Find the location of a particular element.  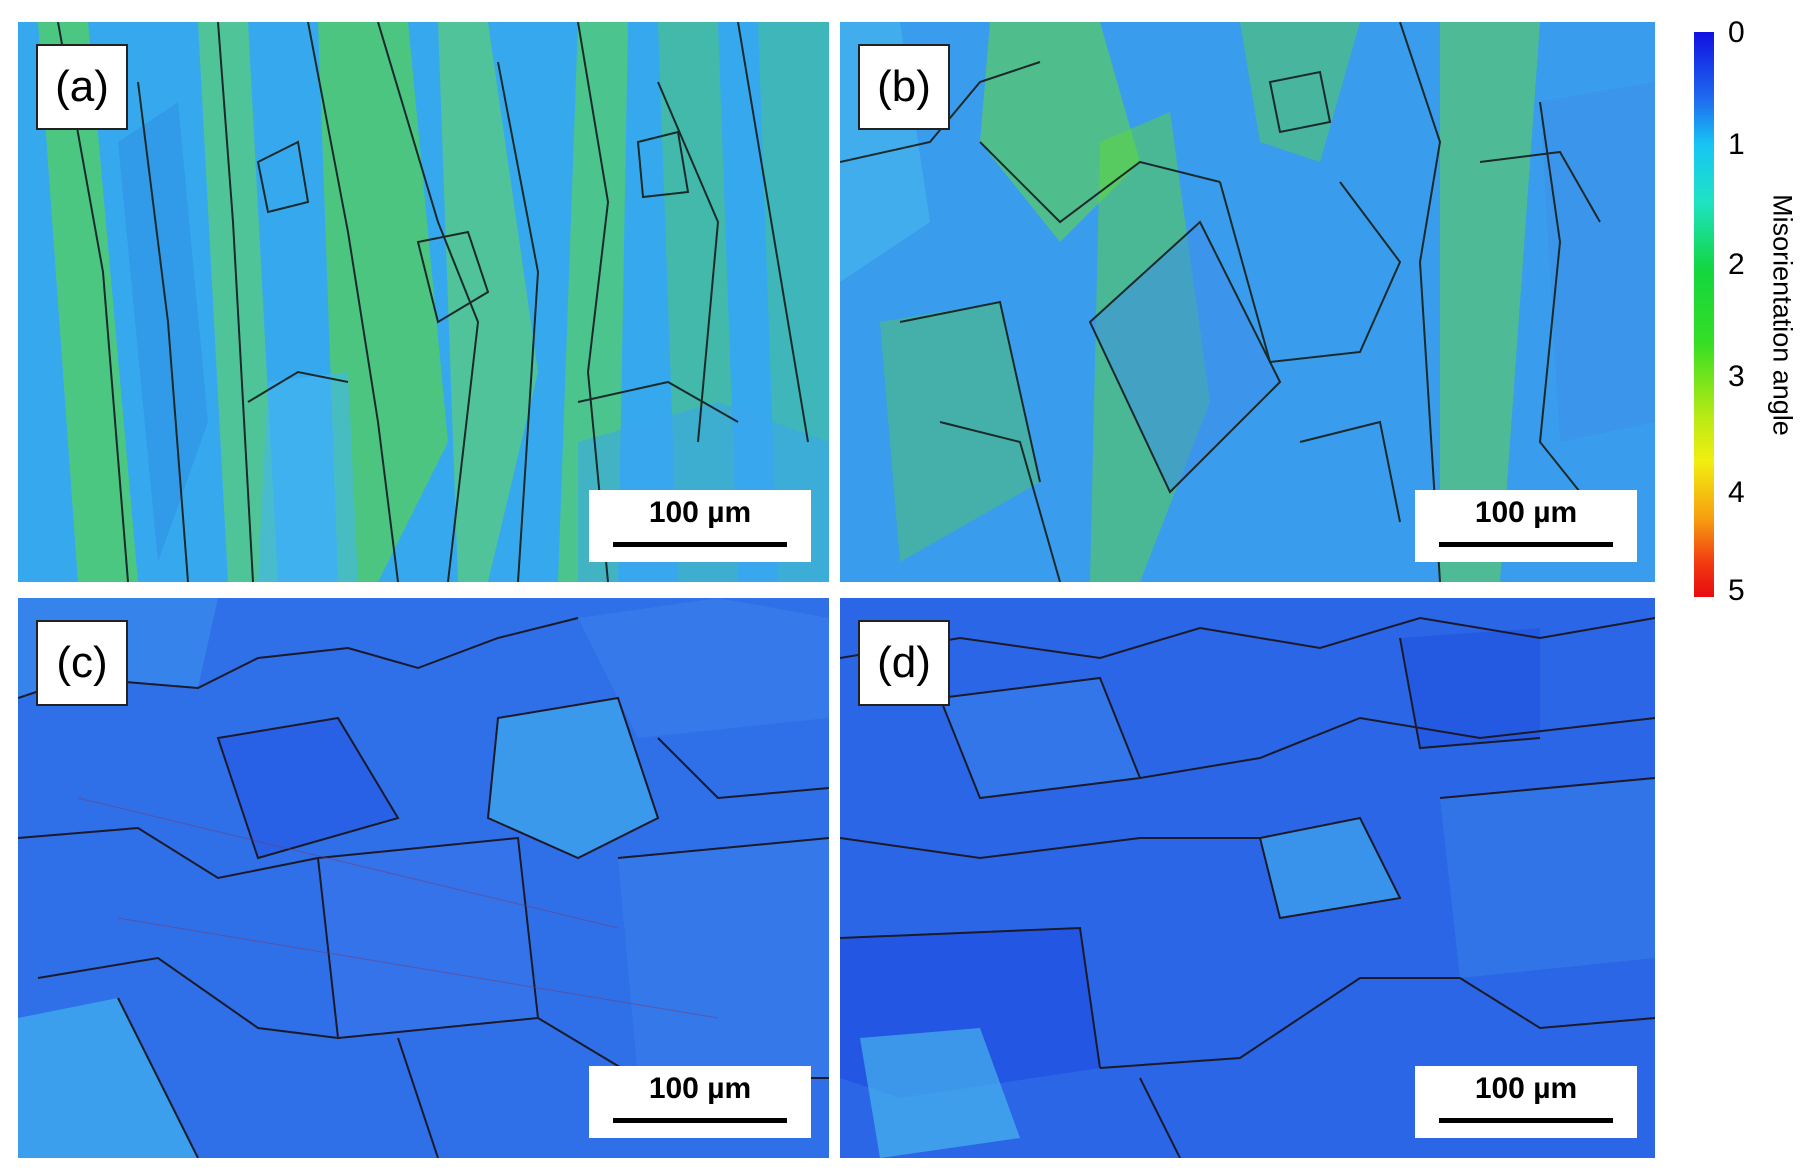

colorbar-title: Misorientation angle is located at coordinates (1782, 315).